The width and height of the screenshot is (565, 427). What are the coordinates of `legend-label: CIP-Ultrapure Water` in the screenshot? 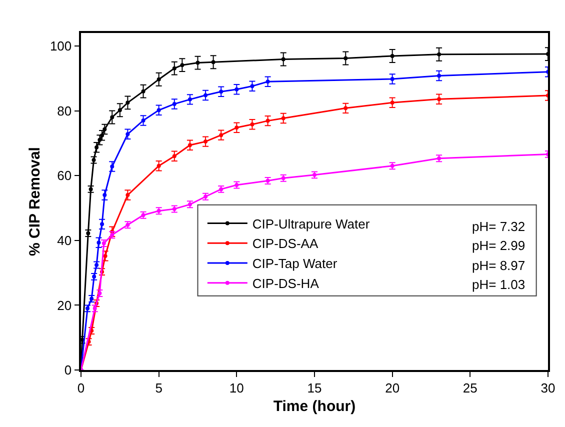 It's located at (311, 224).